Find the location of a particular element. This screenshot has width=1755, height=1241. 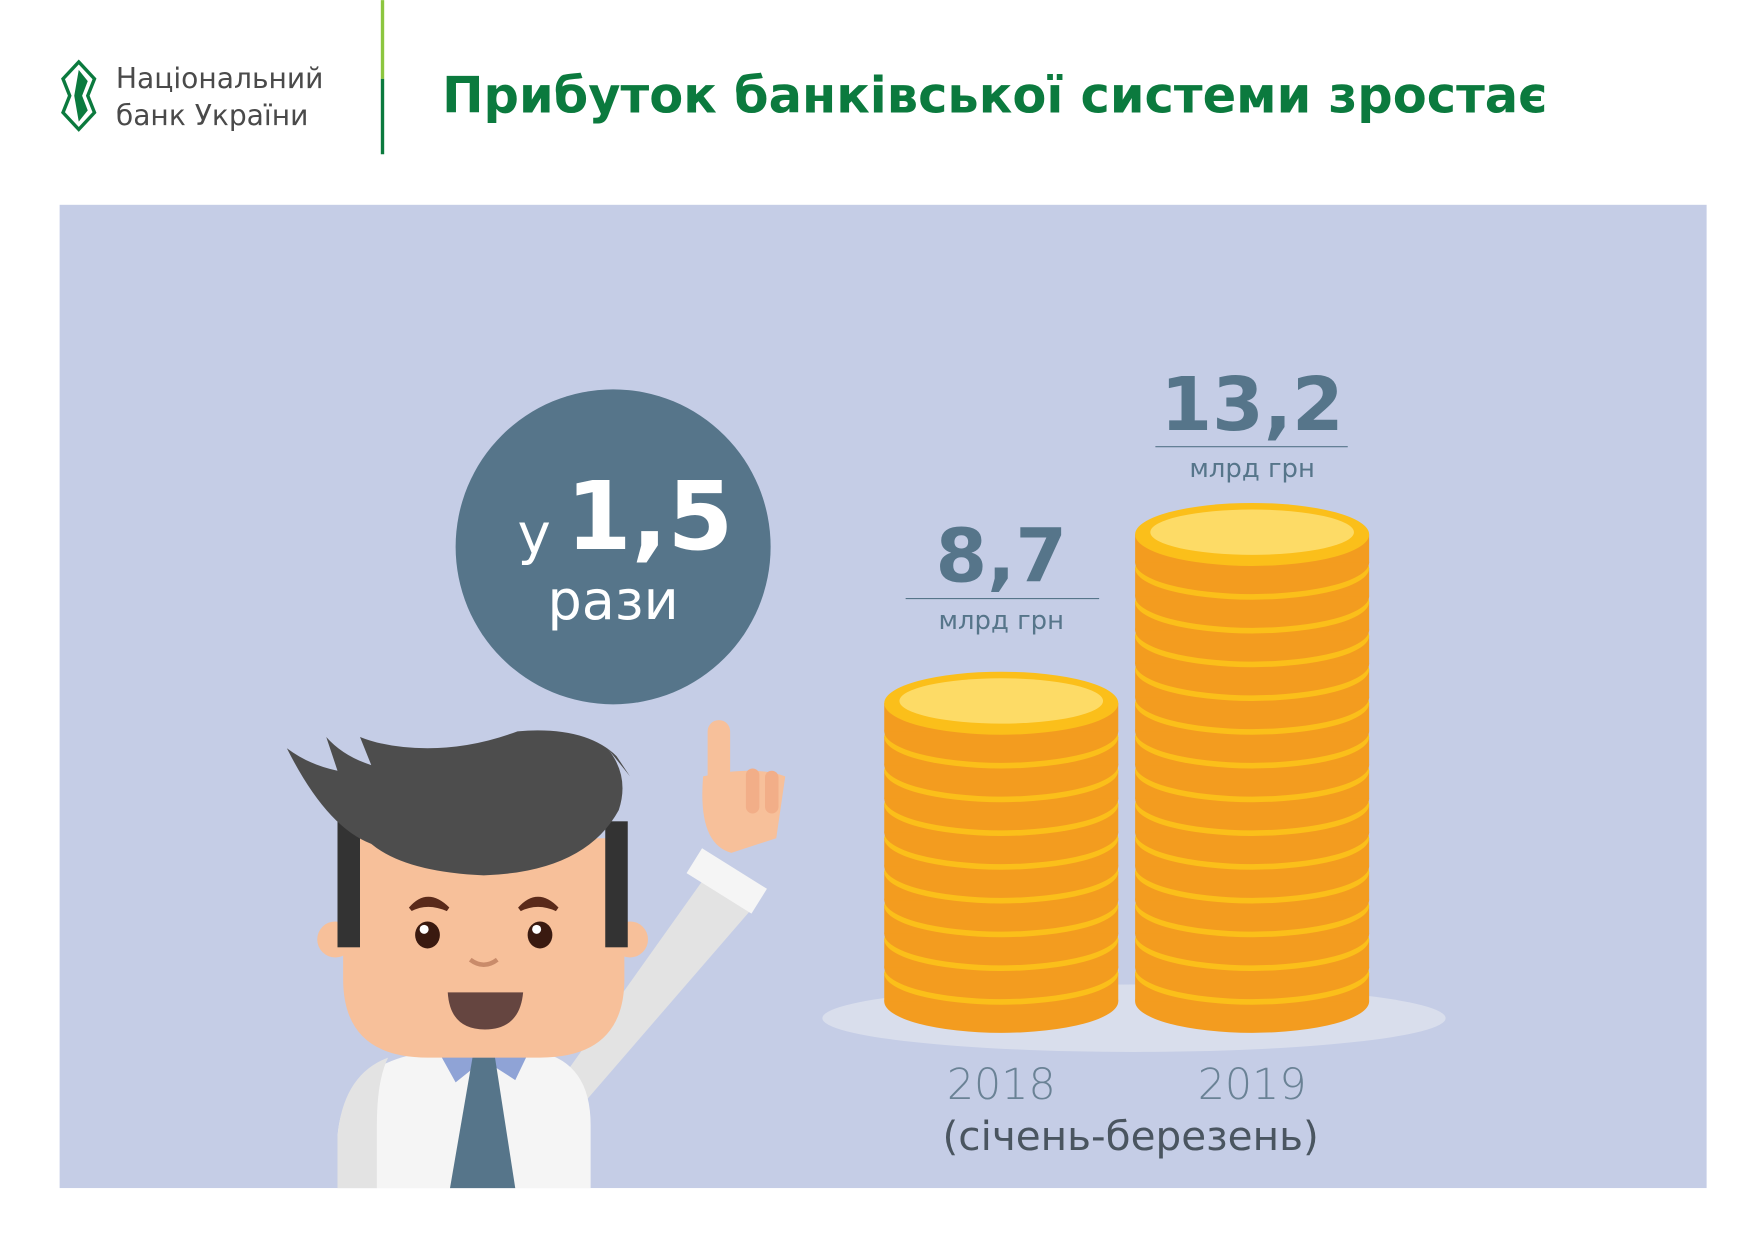

fist is located at coordinates (744, 811).